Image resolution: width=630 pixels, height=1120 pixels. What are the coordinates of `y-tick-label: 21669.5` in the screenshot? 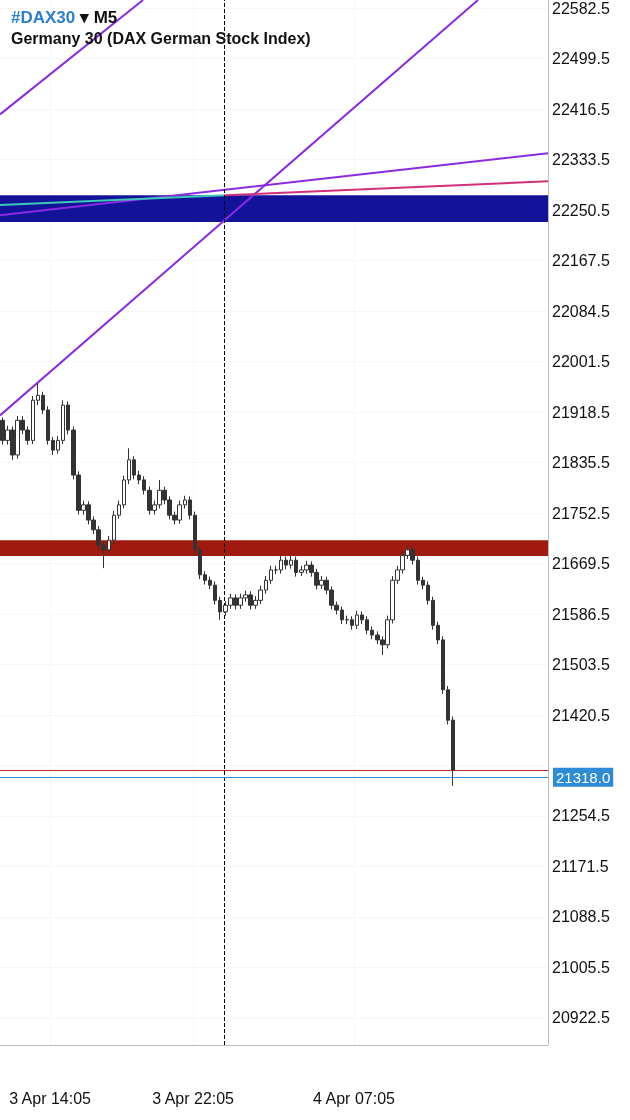 It's located at (581, 564).